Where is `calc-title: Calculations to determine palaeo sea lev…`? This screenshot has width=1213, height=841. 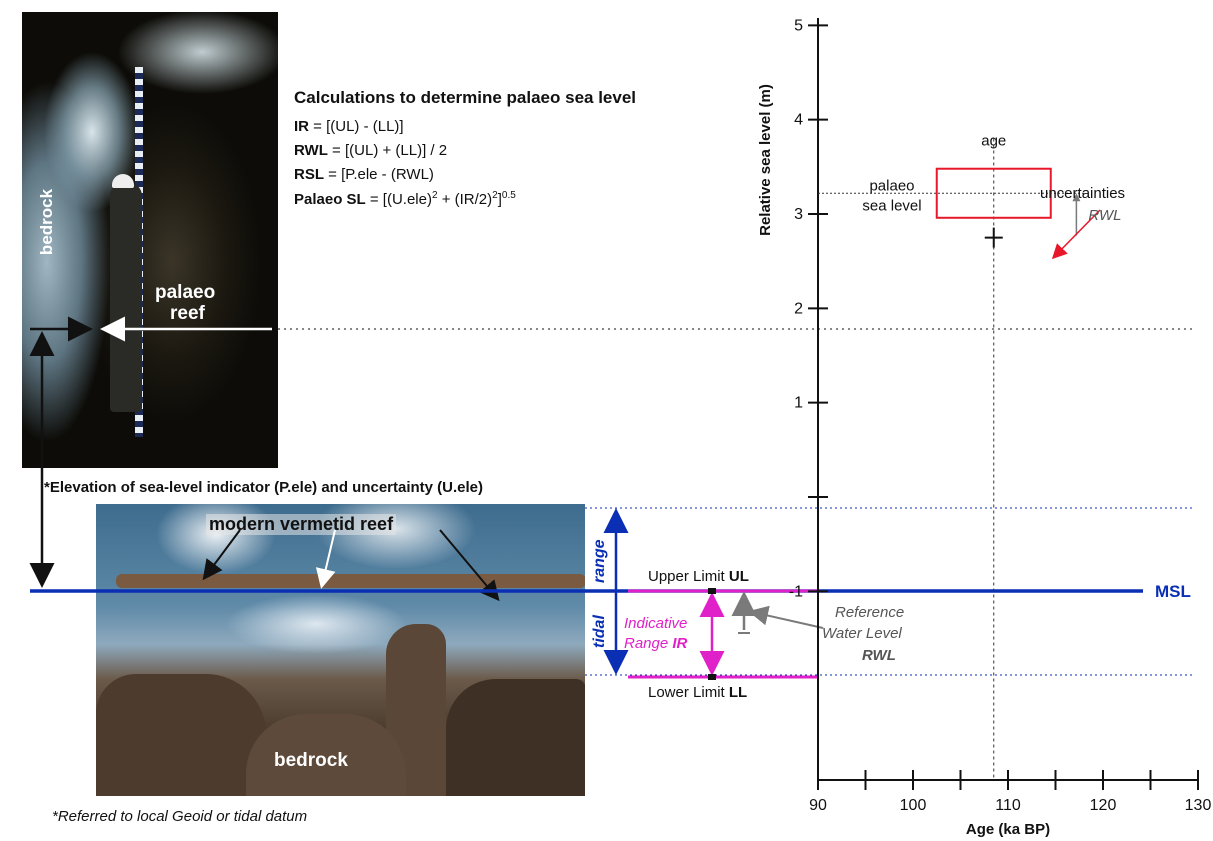 calc-title: Calculations to determine palaeo sea lev… is located at coordinates (465, 97).